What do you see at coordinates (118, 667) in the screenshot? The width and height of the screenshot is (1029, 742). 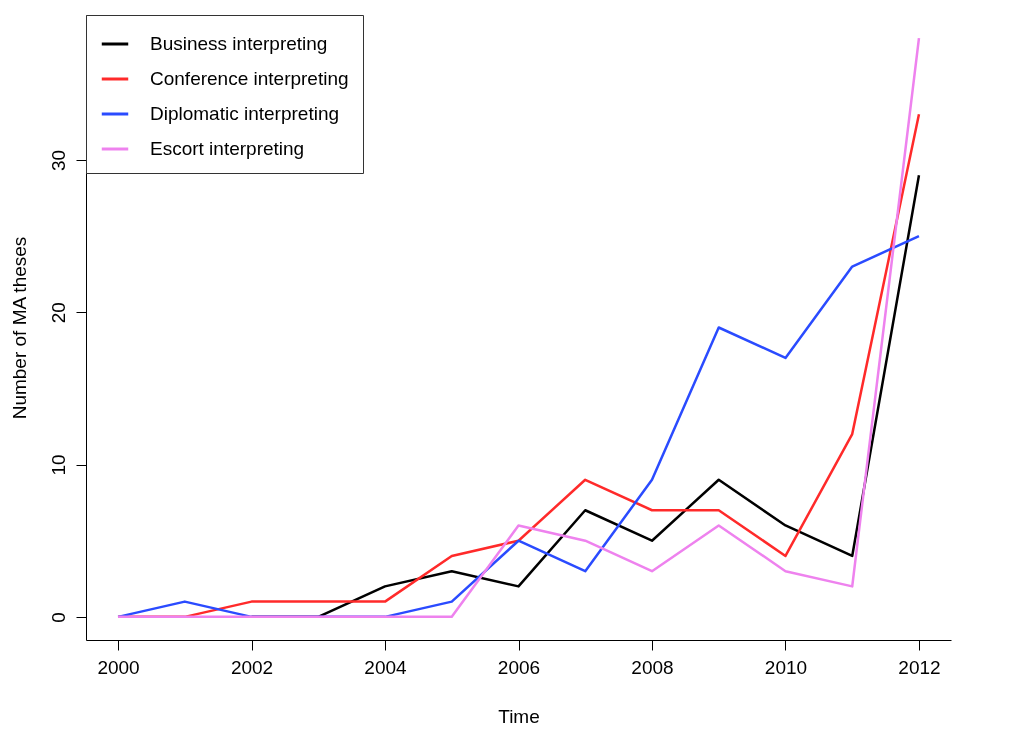 I see `x-tick-label: 2000` at bounding box center [118, 667].